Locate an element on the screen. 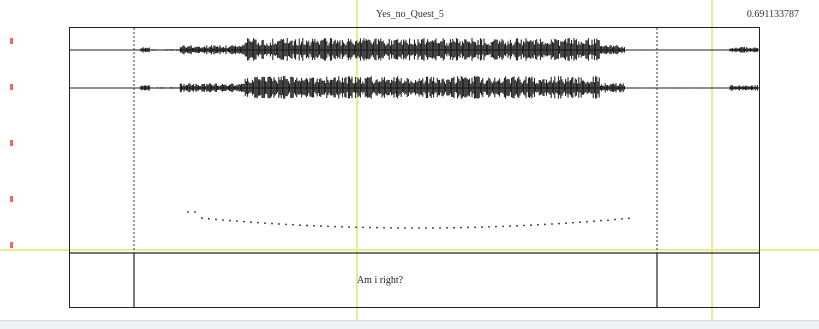 Image resolution: width=819 pixels, height=329 pixels. interval-label: Am i right? is located at coordinates (380, 280).